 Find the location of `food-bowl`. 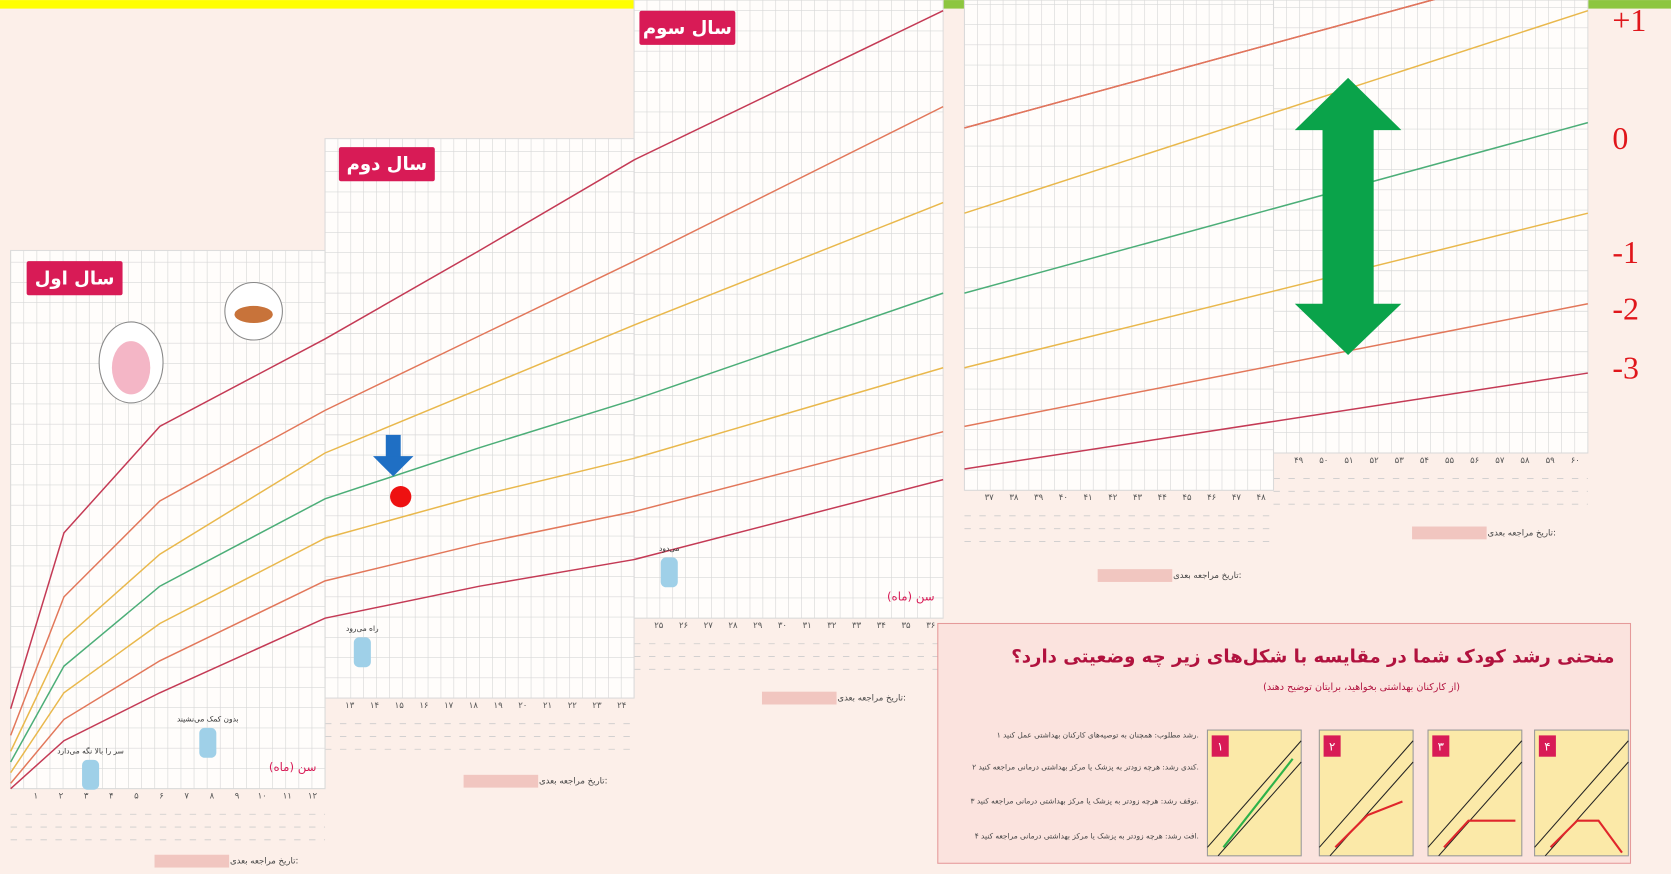

food-bowl is located at coordinates (253, 314).